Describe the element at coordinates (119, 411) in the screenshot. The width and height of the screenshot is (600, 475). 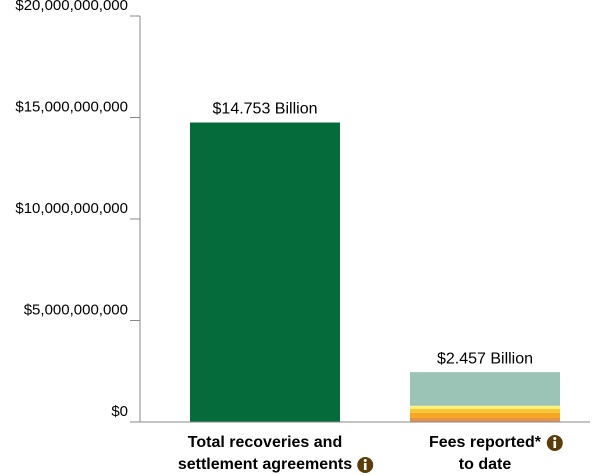
I see `y-tick-label: $0` at that location.